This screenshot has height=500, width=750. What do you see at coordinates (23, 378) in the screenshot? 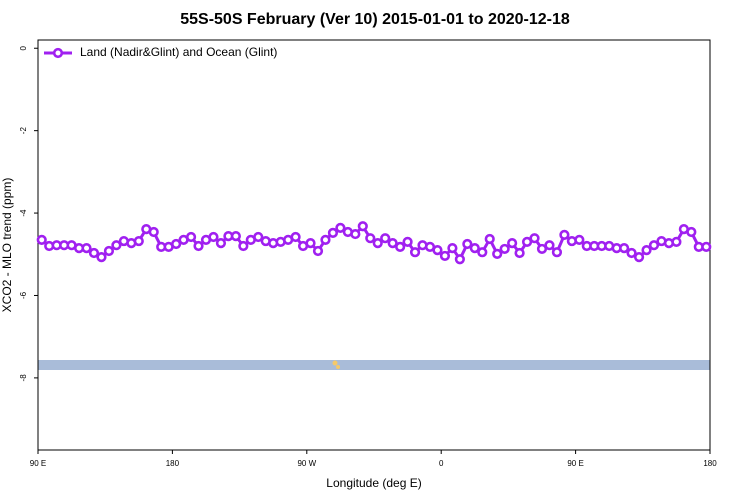
I see `y-tick-label: -8` at bounding box center [23, 378].